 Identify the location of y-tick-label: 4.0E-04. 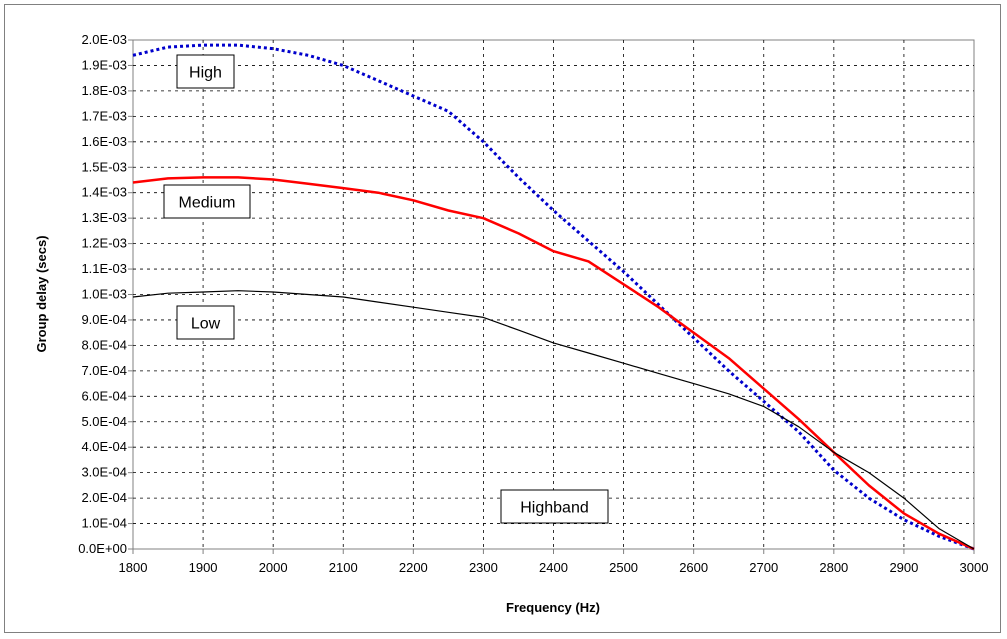
(104, 446).